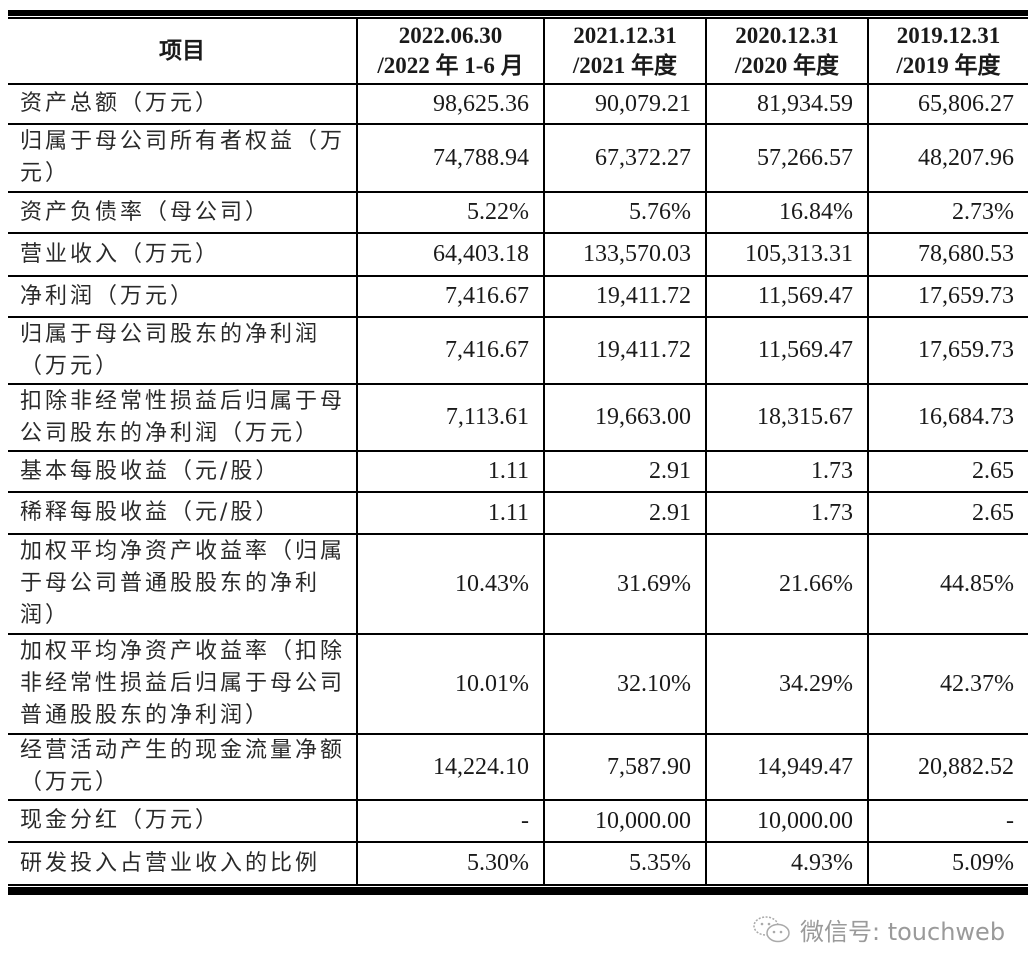 This screenshot has height=976, width=1035. Describe the element at coordinates (183, 104) in the screenshot. I see `row-label: 资产总额（万元）` at that location.